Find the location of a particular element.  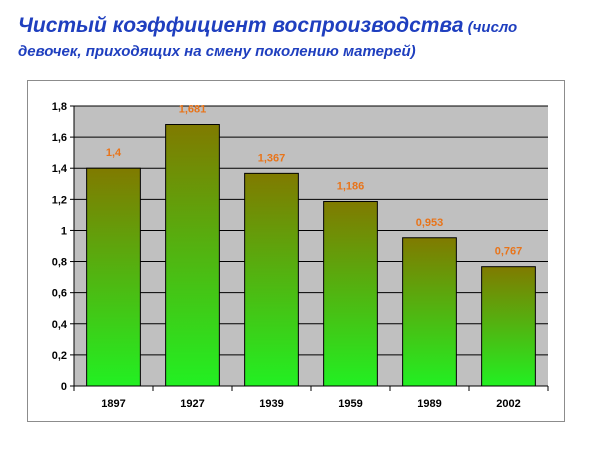

bar-1939 is located at coordinates (271, 279).